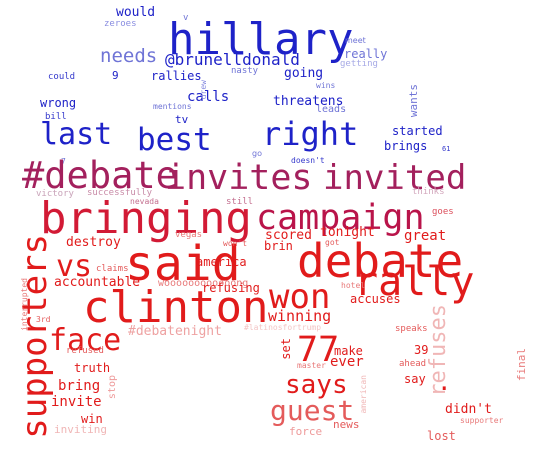 The image size is (550, 457). Describe the element at coordinates (347, 232) in the screenshot. I see `cloud-word: tonight` at that location.